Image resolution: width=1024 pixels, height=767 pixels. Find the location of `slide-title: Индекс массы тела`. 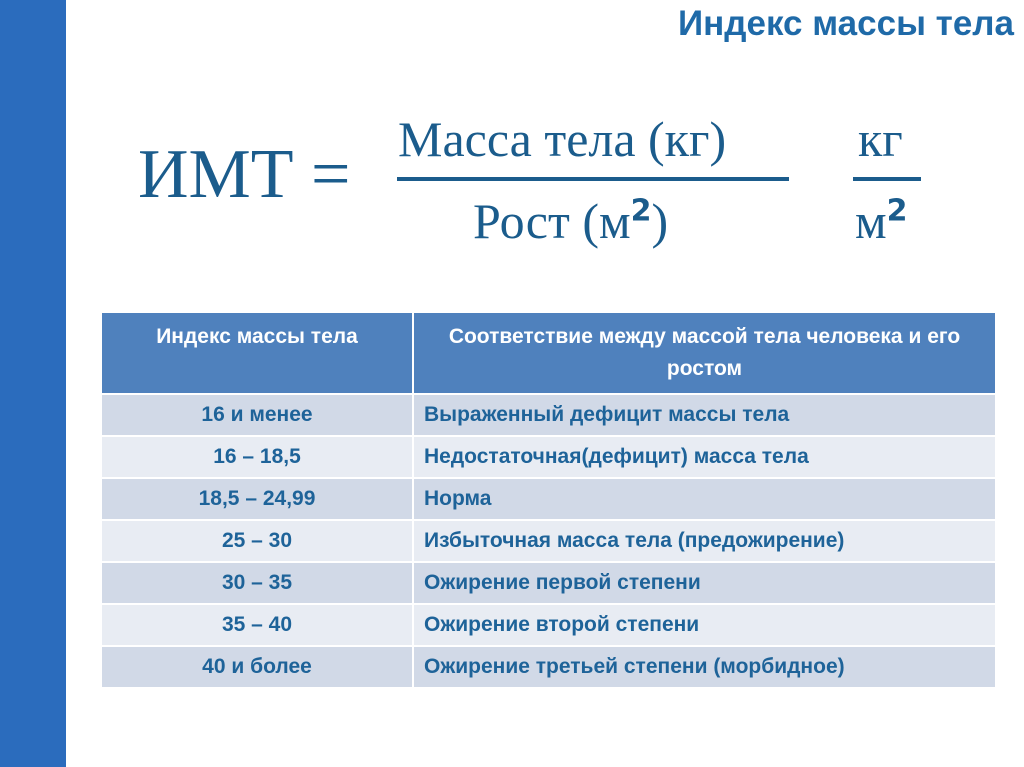

slide-title: Индекс массы тела is located at coordinates (846, 23).